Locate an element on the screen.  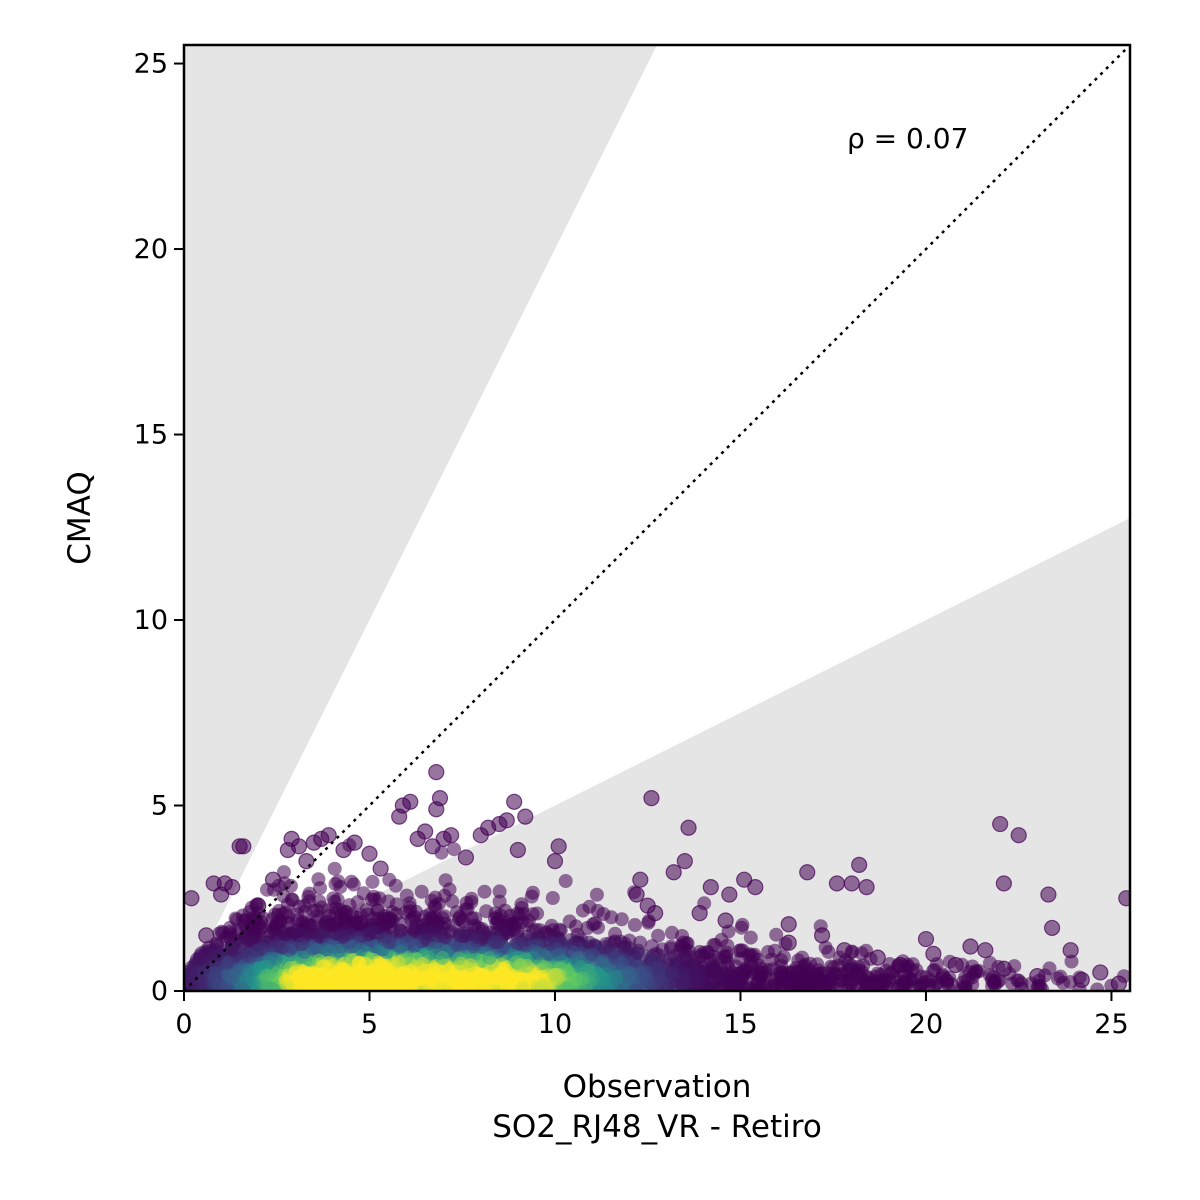
x-tick-label: 20 is located at coordinates (926, 1024).